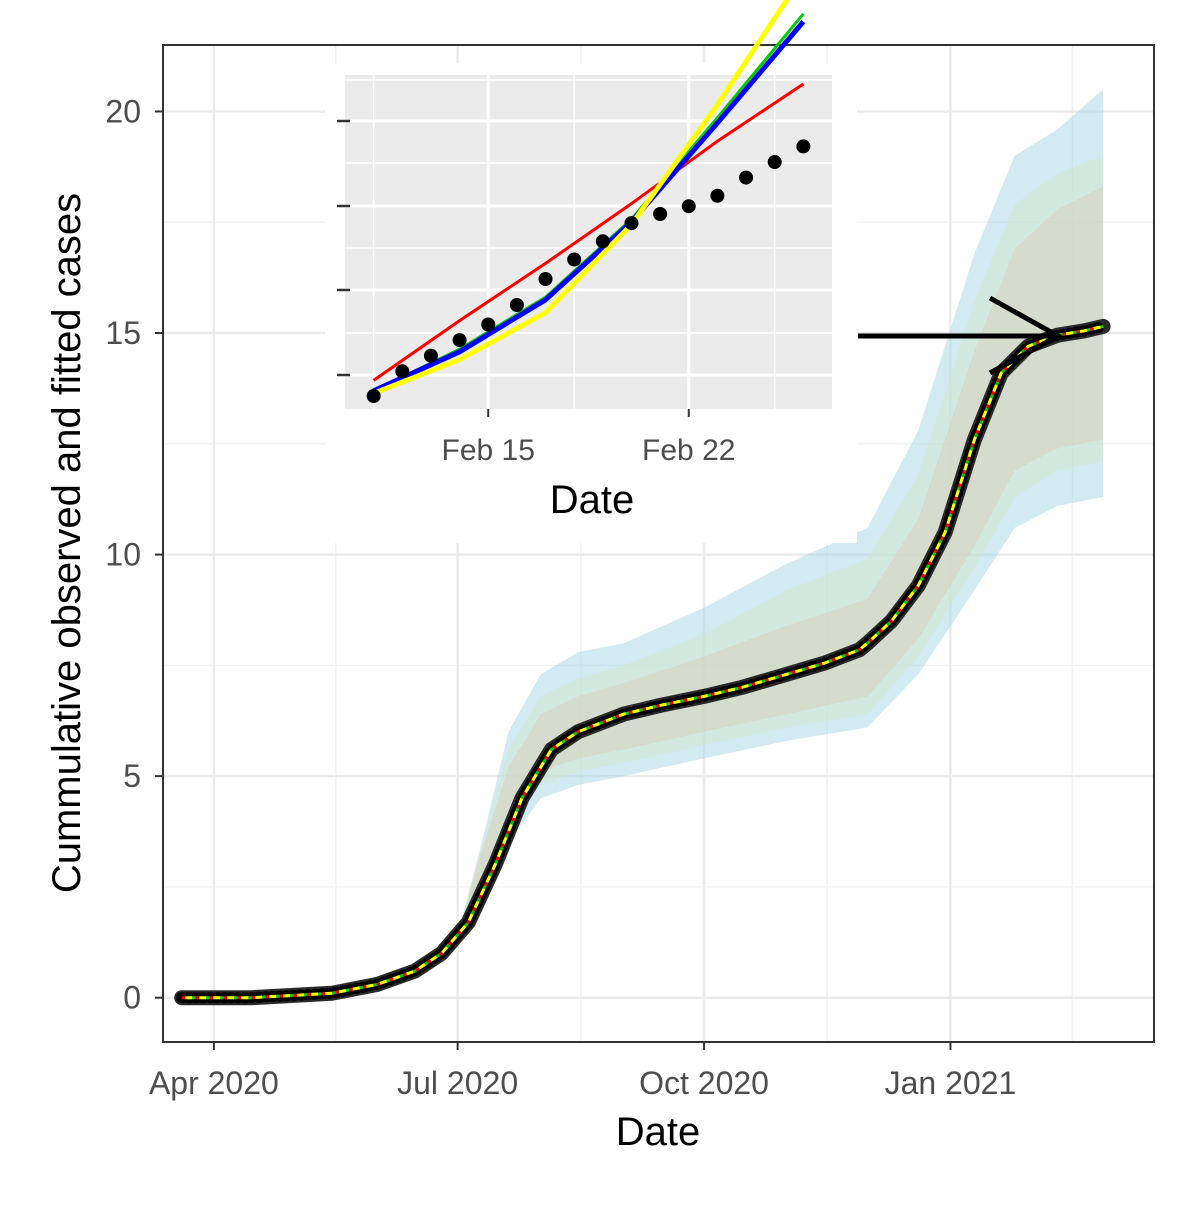  I want to click on main-y-tick-label: 10, so click(123, 555).